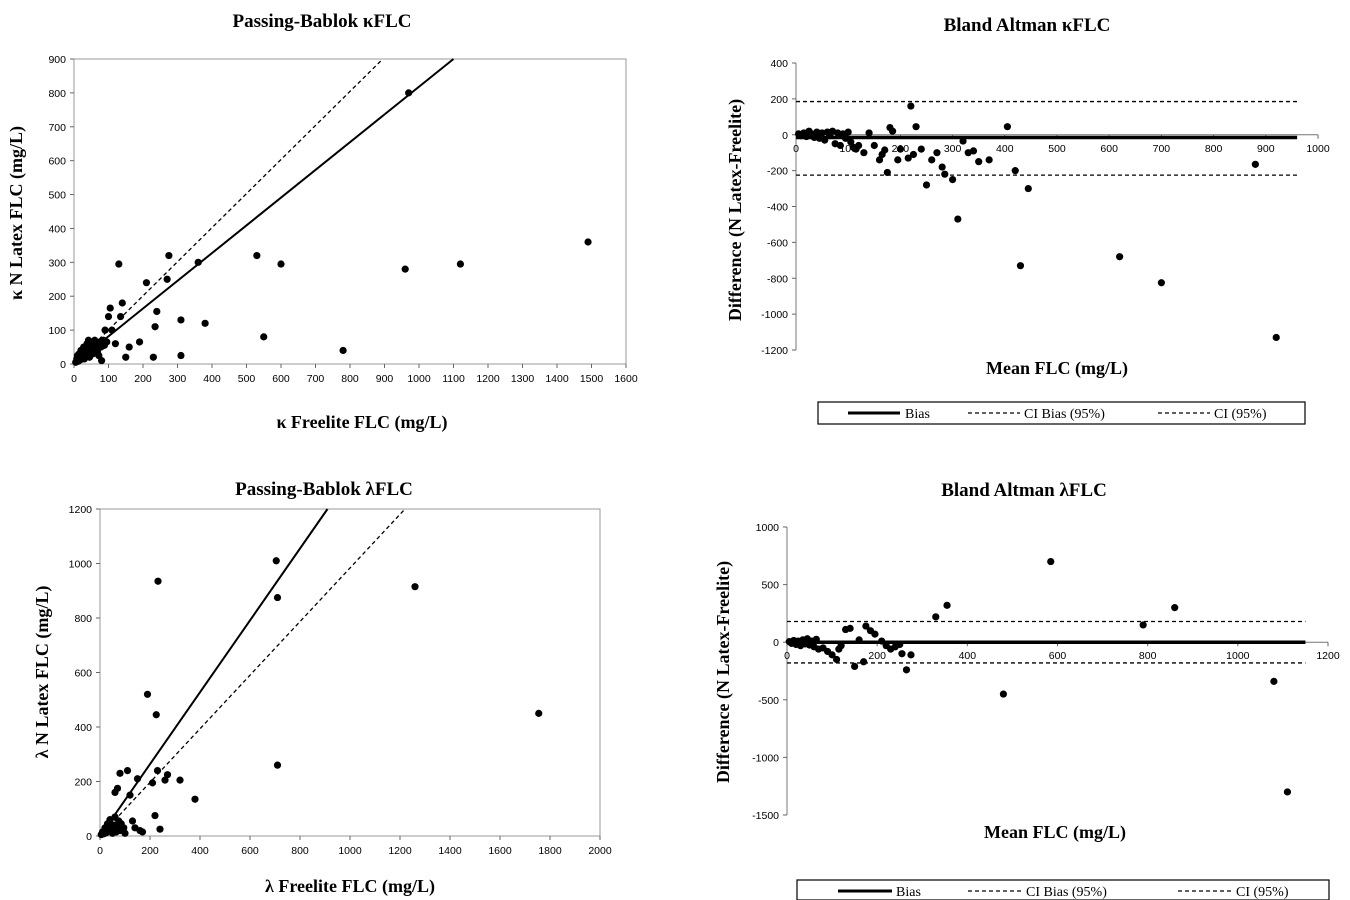  What do you see at coordinates (57, 94) in the screenshot?
I see `y-tick-label: 800` at bounding box center [57, 94].